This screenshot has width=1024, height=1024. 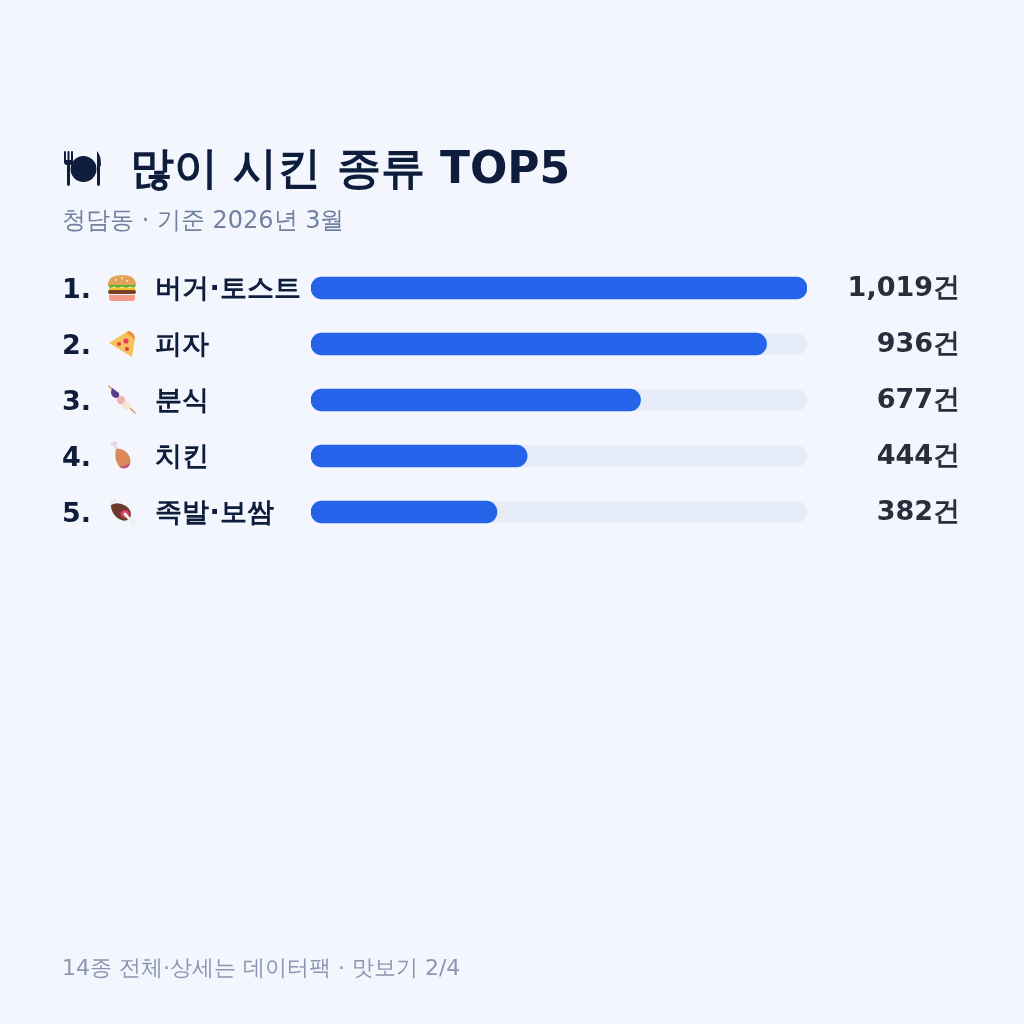 What do you see at coordinates (918, 399) in the screenshot?
I see `data-label: 677건` at bounding box center [918, 399].